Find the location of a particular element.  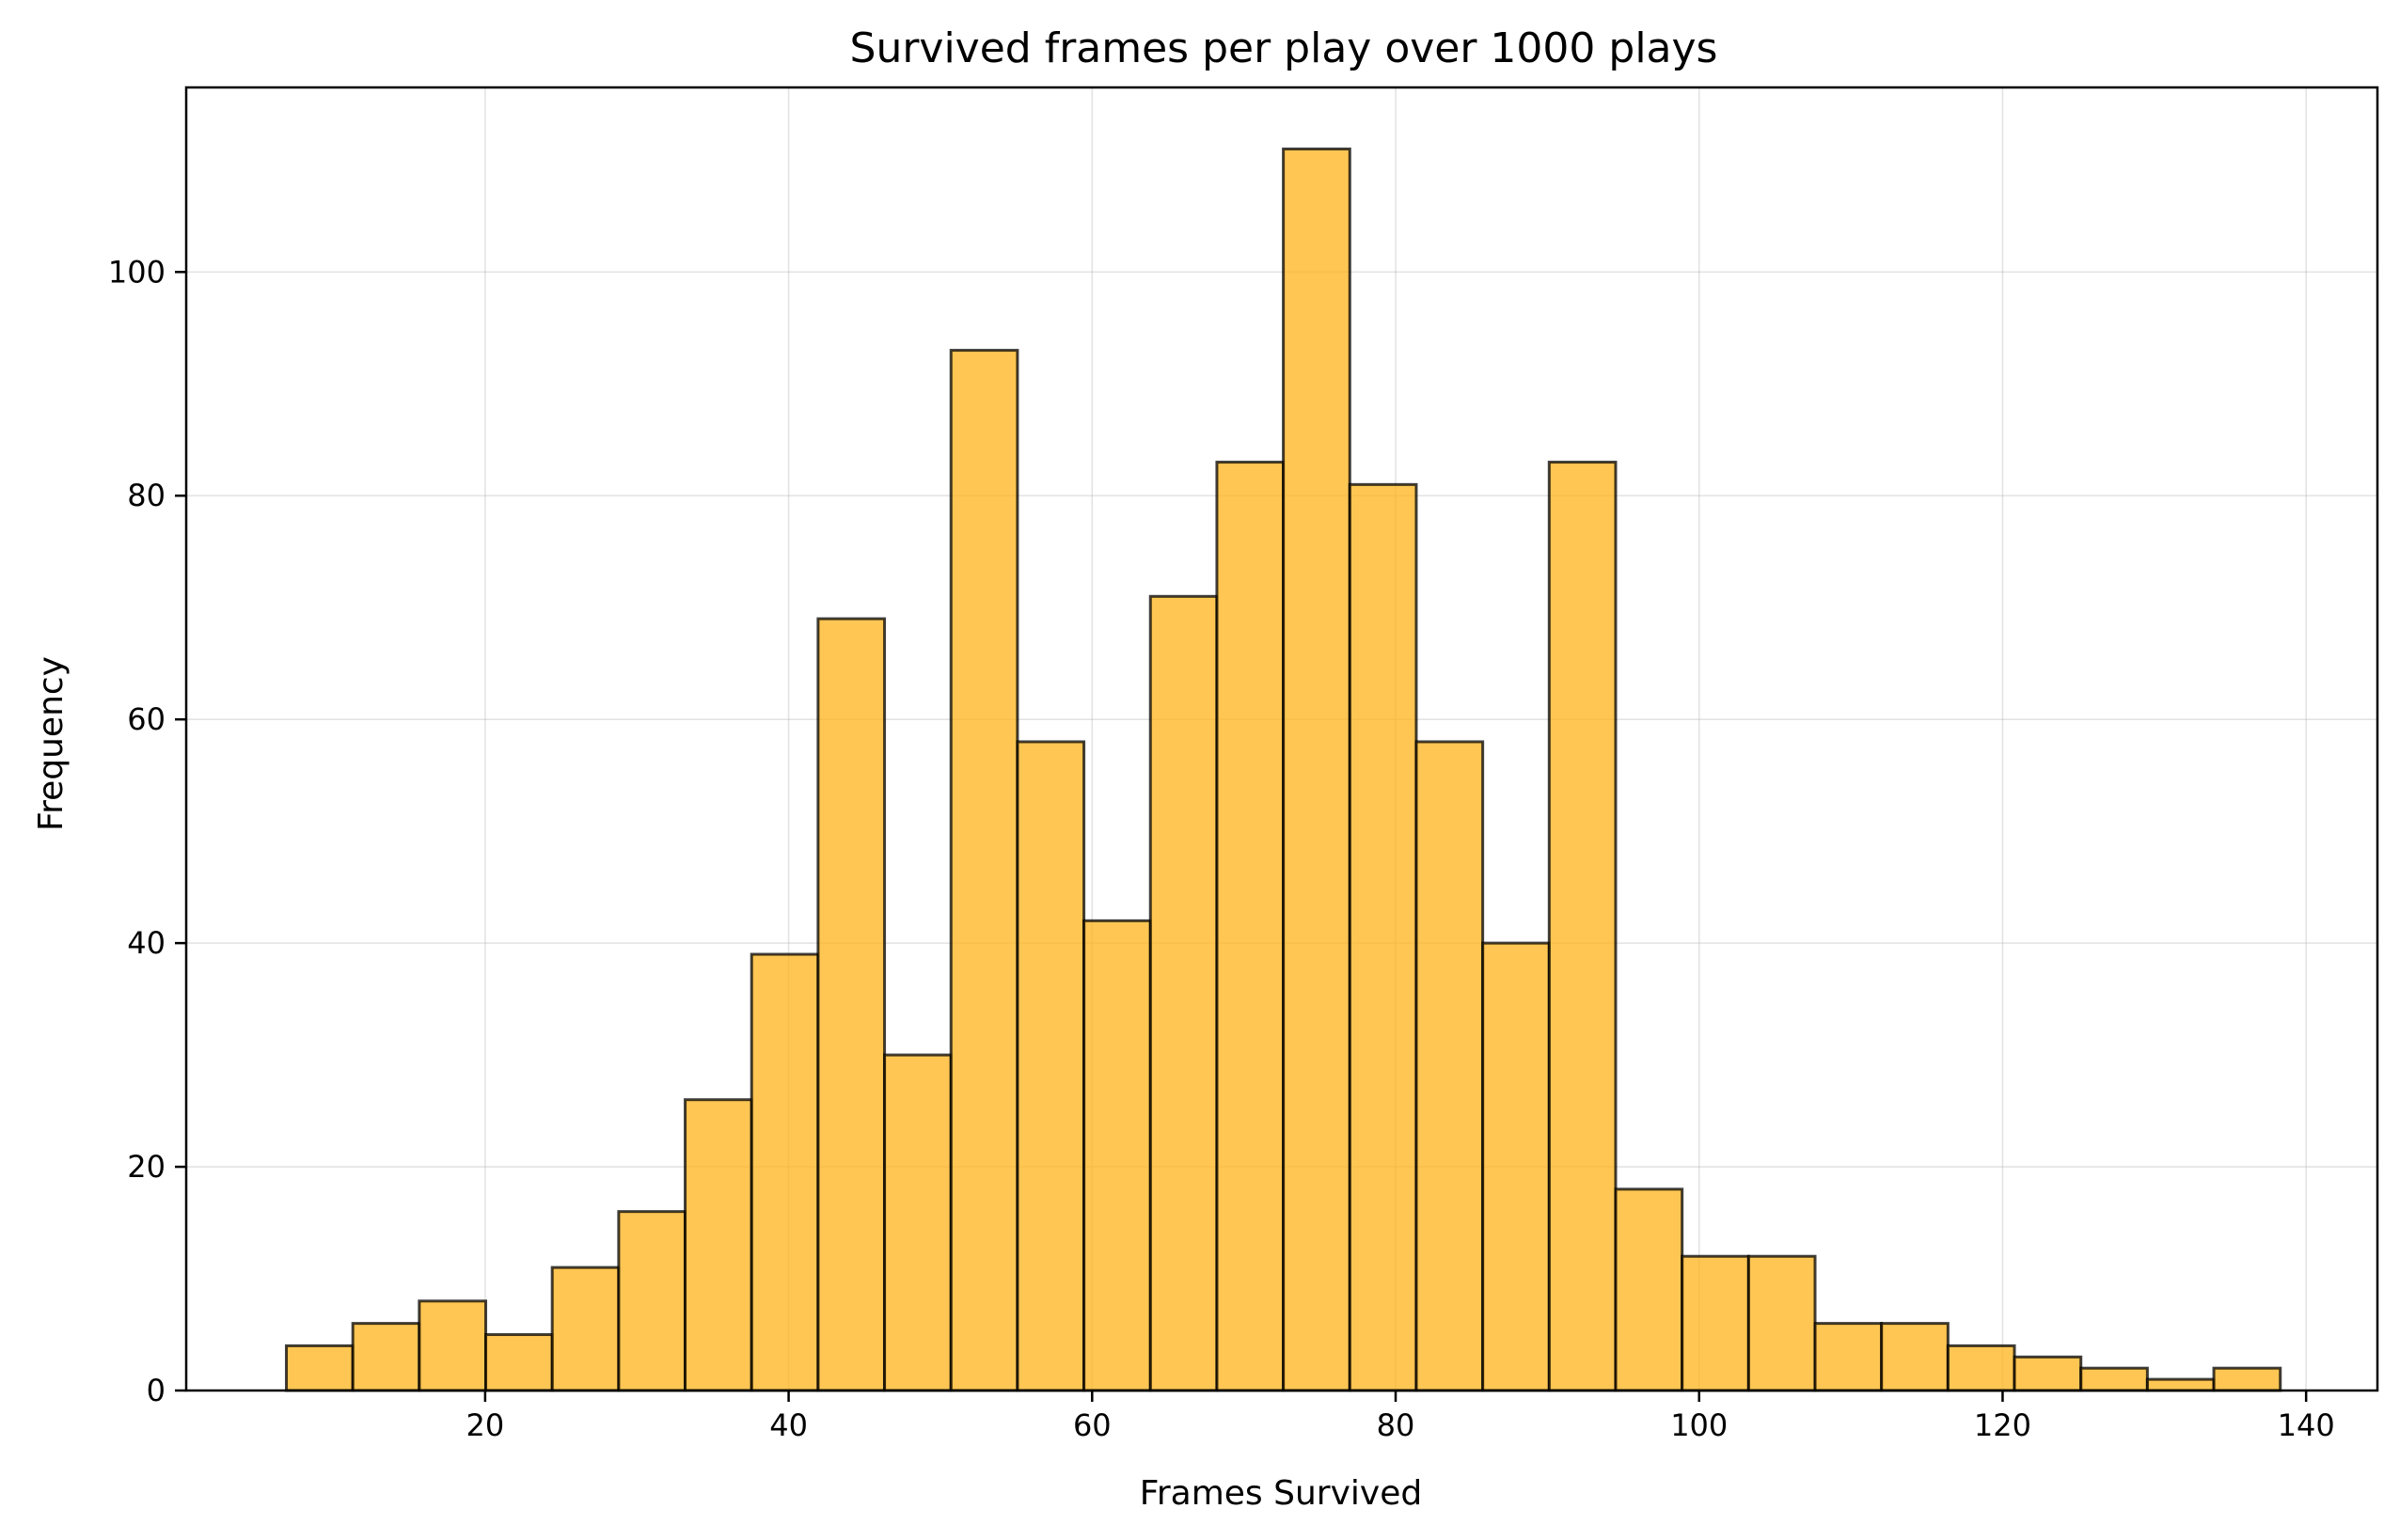

y-tick-label: 60 is located at coordinates (146, 719).